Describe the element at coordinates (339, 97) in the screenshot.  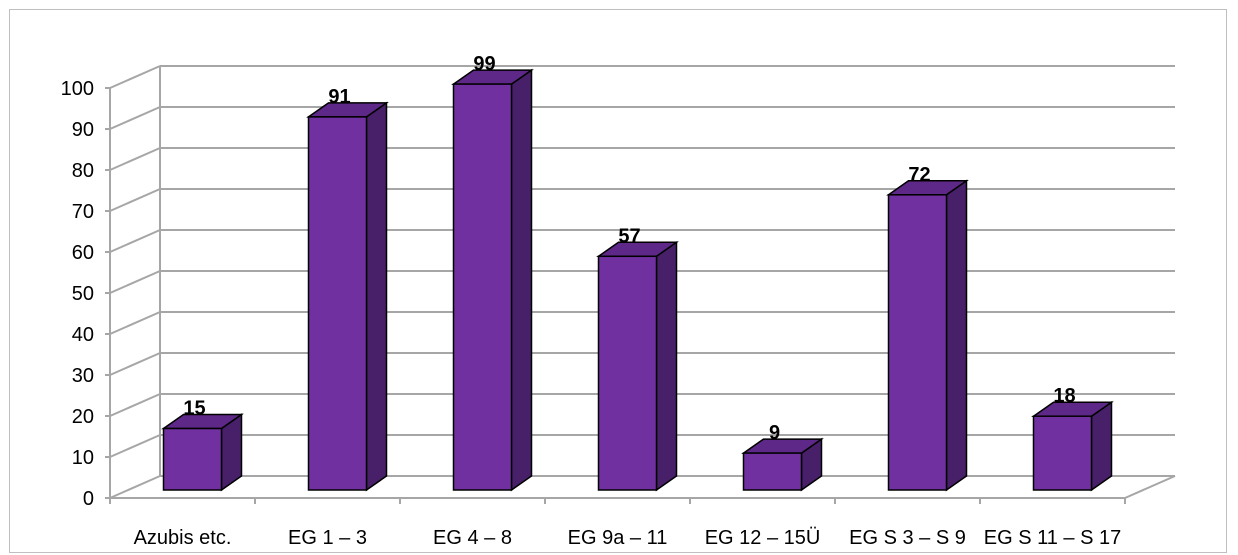
I see `data-label: 91` at that location.